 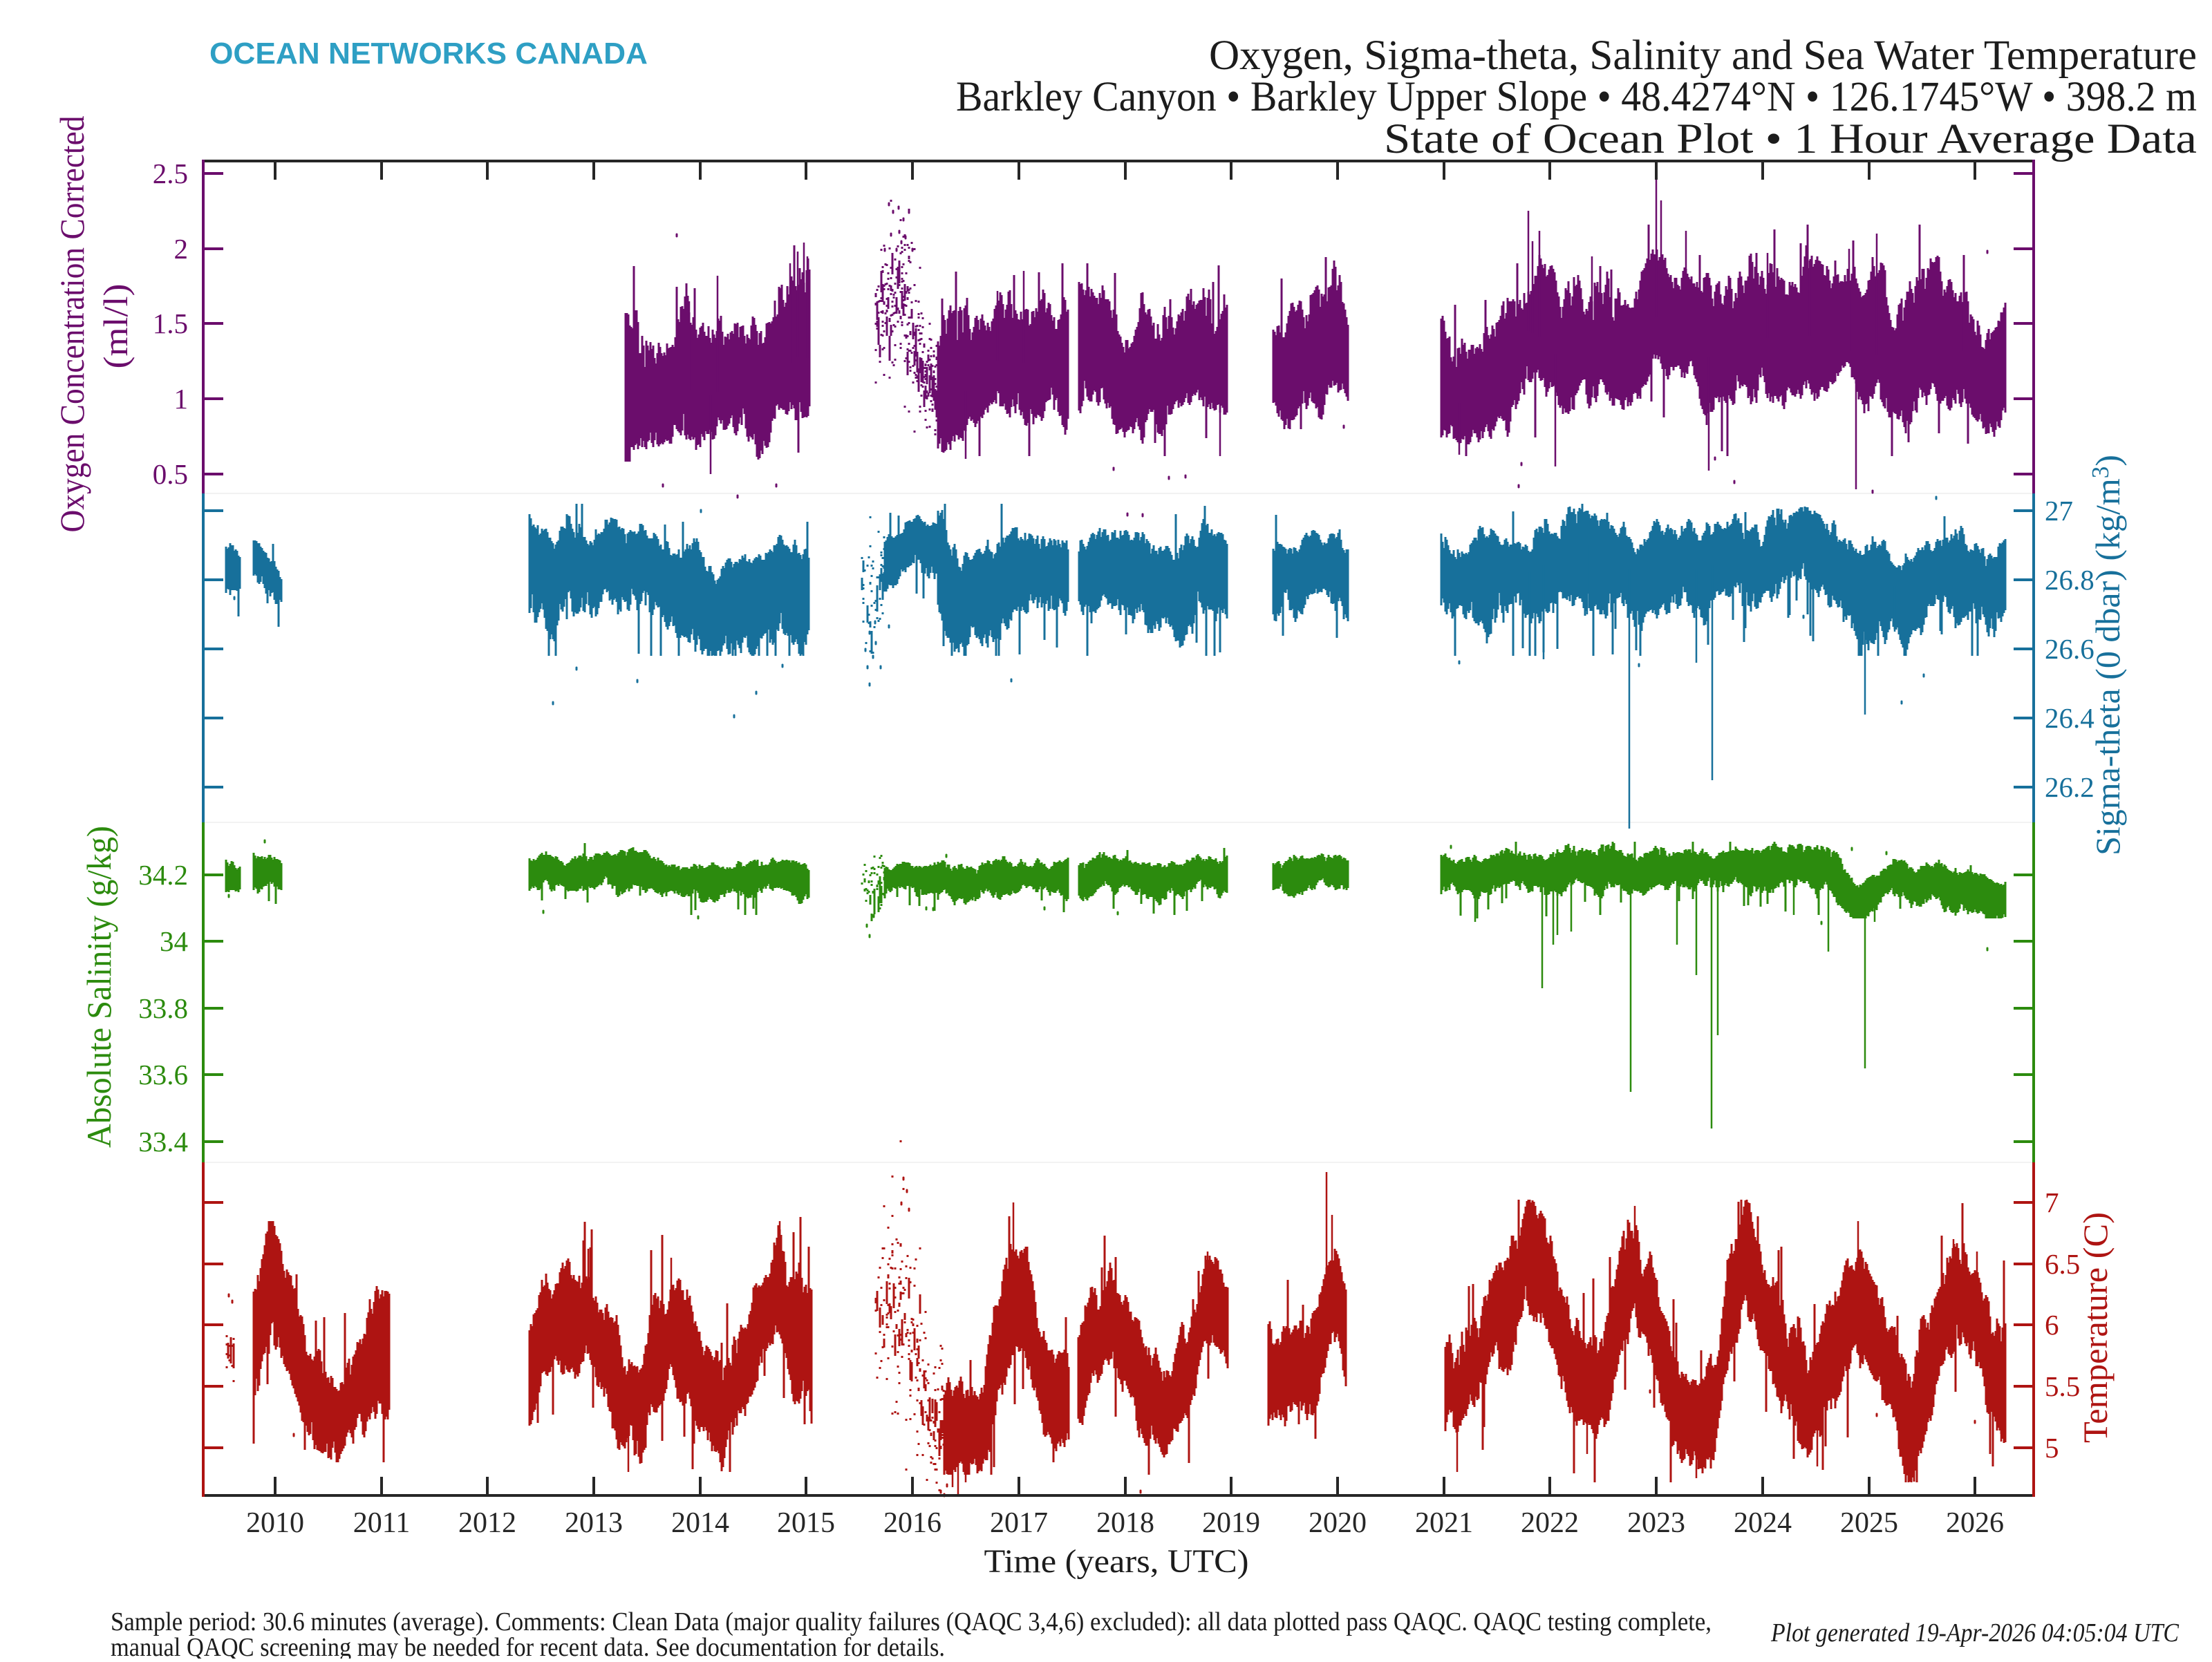 What do you see at coordinates (1550, 1523) in the screenshot?
I see `svg-text: 2022` at bounding box center [1550, 1523].